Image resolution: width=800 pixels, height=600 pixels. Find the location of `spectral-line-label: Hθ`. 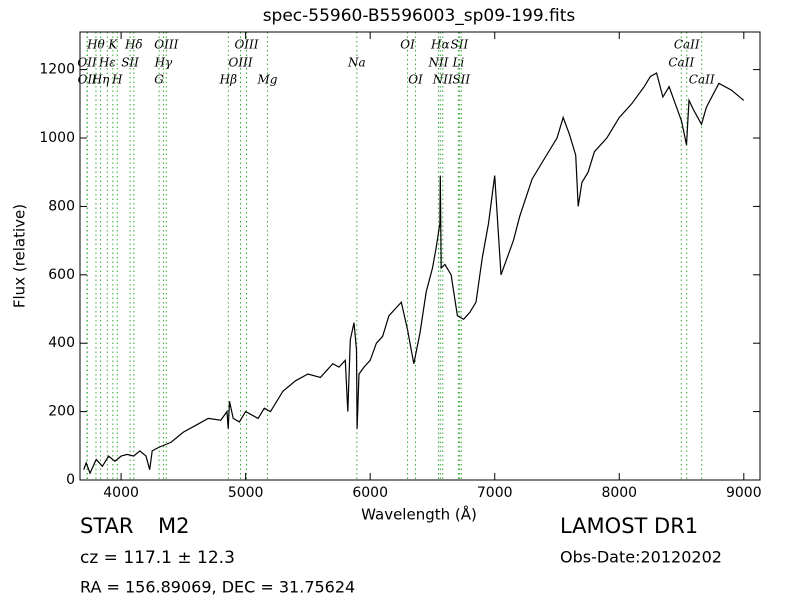

spectral-line-label: Hθ is located at coordinates (95, 45).